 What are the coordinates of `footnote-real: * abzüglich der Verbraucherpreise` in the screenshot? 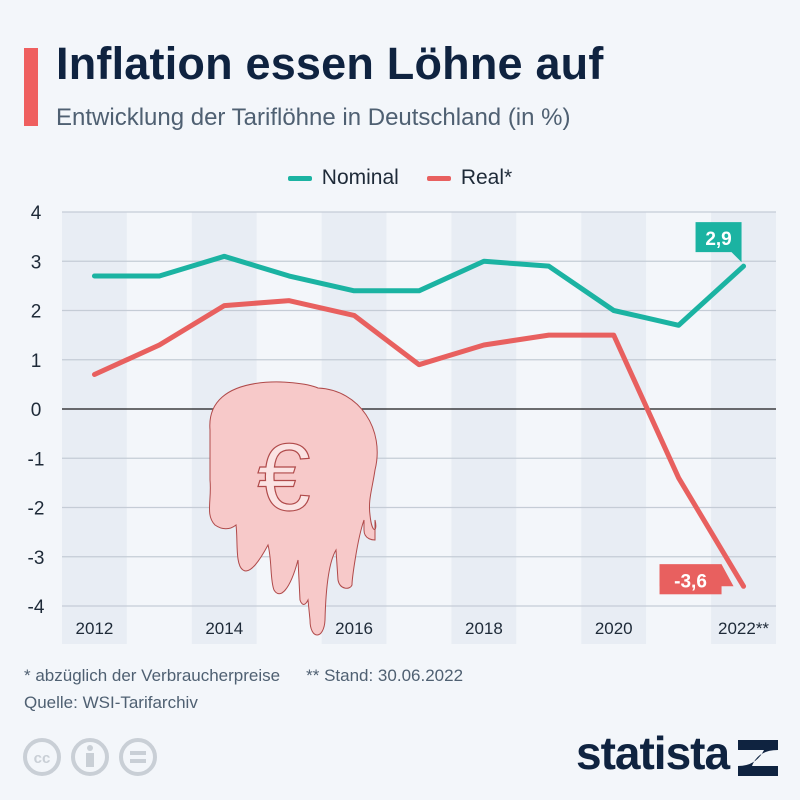 It's located at (152, 675).